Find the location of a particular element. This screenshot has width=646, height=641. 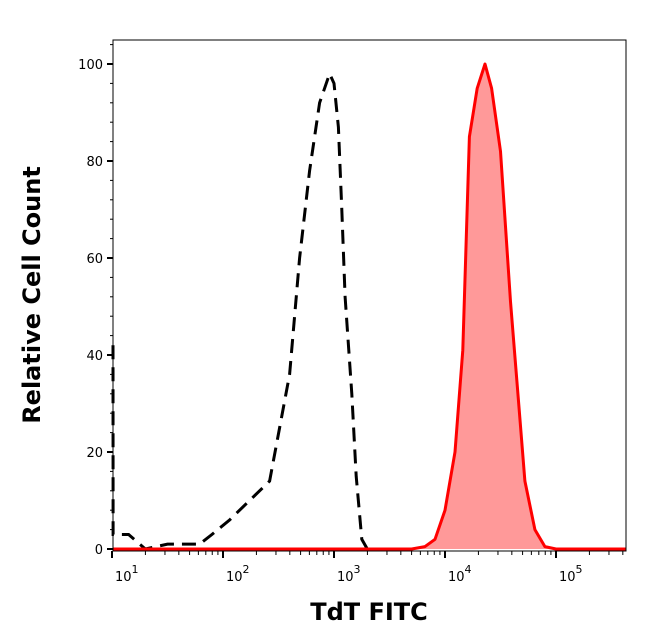

x-tick-exponent: 4 is located at coordinates (468, 569).